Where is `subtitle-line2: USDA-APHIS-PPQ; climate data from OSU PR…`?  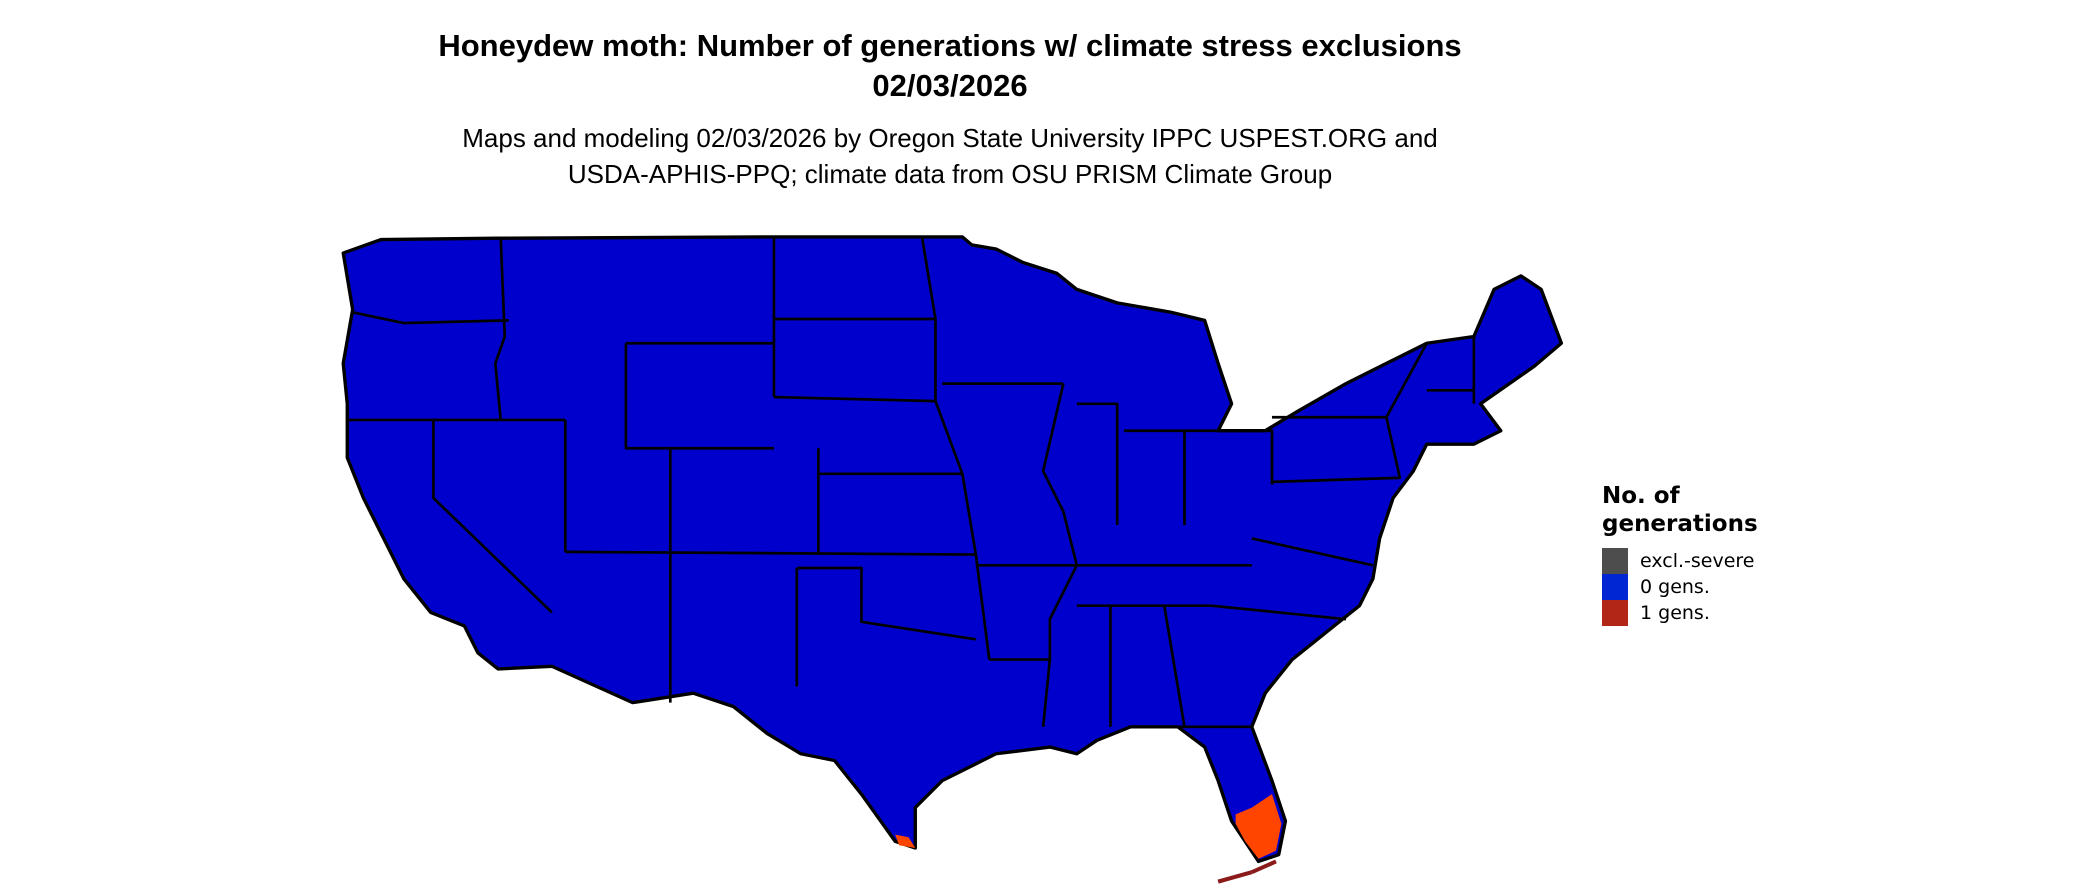 subtitle-line2: USDA-APHIS-PPQ; climate data from OSU PR… is located at coordinates (950, 174).